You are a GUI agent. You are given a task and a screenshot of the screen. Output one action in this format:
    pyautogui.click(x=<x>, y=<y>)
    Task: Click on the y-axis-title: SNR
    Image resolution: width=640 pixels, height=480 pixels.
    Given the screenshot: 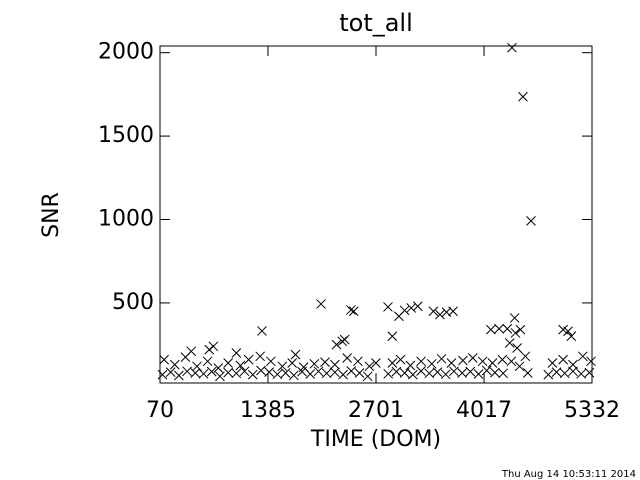 What is the action you would take?
    pyautogui.click(x=51, y=215)
    